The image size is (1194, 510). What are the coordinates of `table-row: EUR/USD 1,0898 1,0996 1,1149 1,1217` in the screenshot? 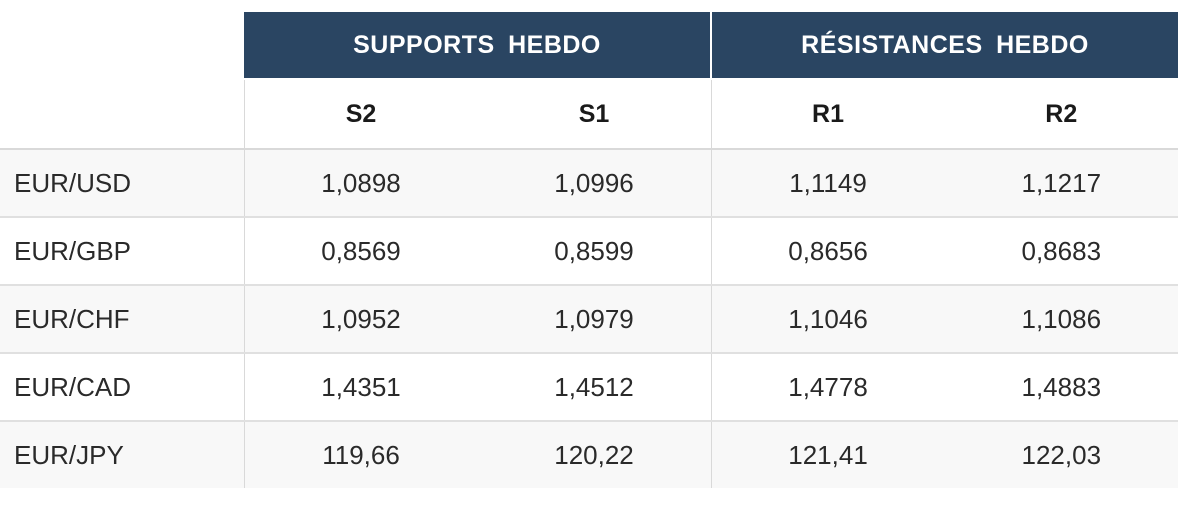 It's located at (589, 183).